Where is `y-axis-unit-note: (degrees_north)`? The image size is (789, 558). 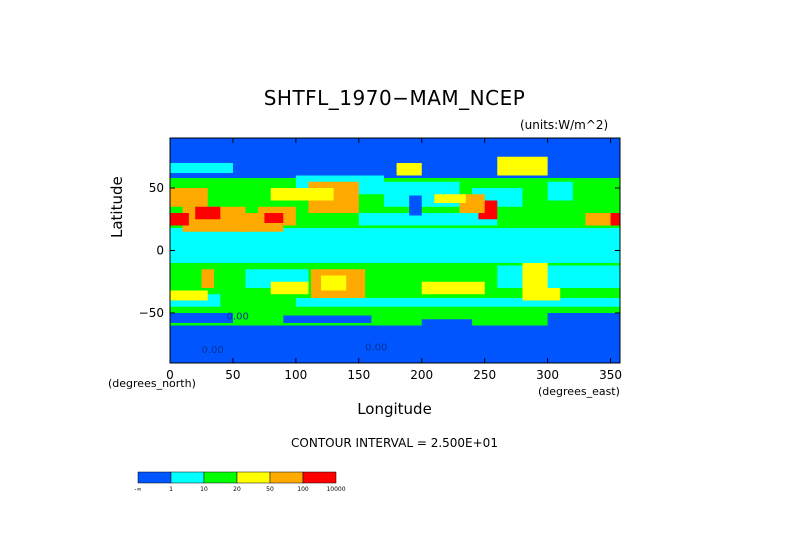
y-axis-unit-note: (degrees_north) is located at coordinates (152, 383).